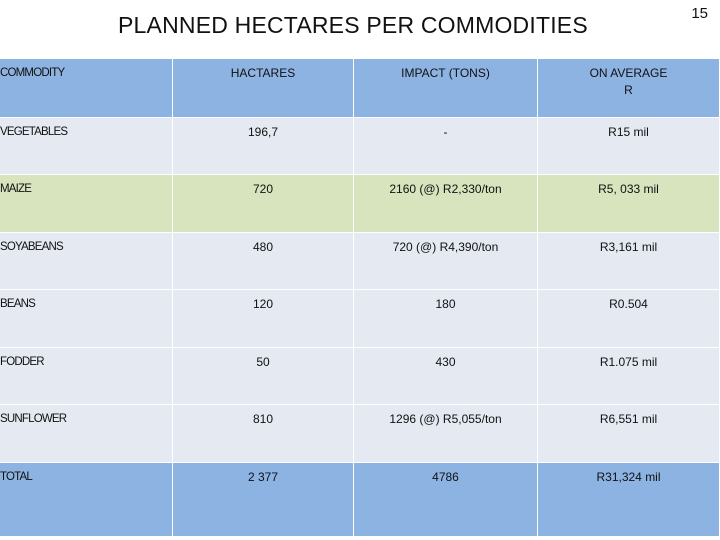  I want to click on hectares-cell: 810, so click(263, 434).